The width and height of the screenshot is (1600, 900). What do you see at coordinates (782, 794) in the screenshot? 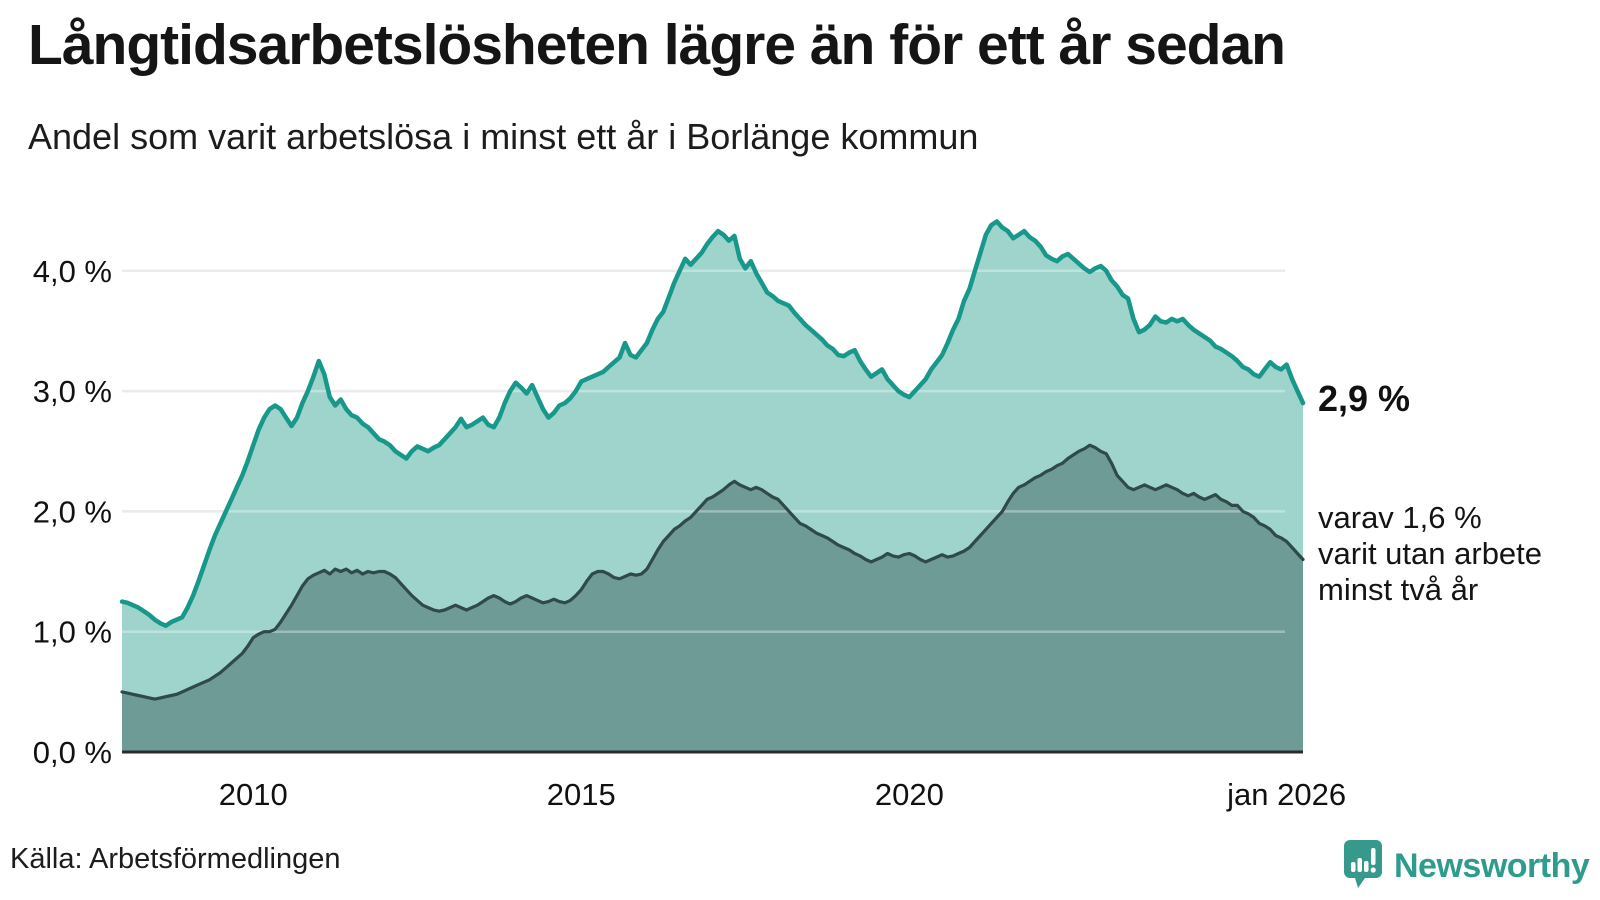
I see `x-axis-tick-labels: 2010 2015 2020 jan 2026` at bounding box center [782, 794].